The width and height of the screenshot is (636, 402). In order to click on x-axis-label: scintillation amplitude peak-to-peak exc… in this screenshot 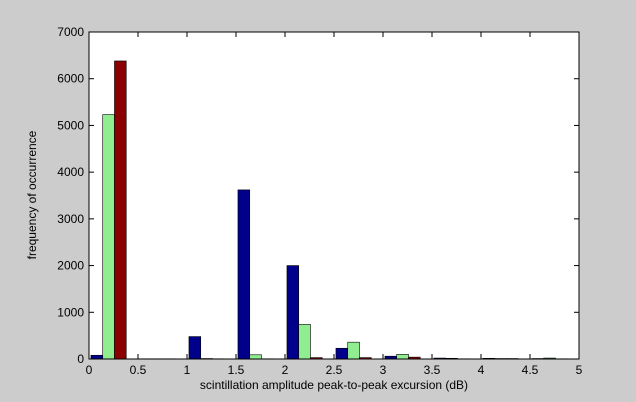, I will do `click(334, 385)`.